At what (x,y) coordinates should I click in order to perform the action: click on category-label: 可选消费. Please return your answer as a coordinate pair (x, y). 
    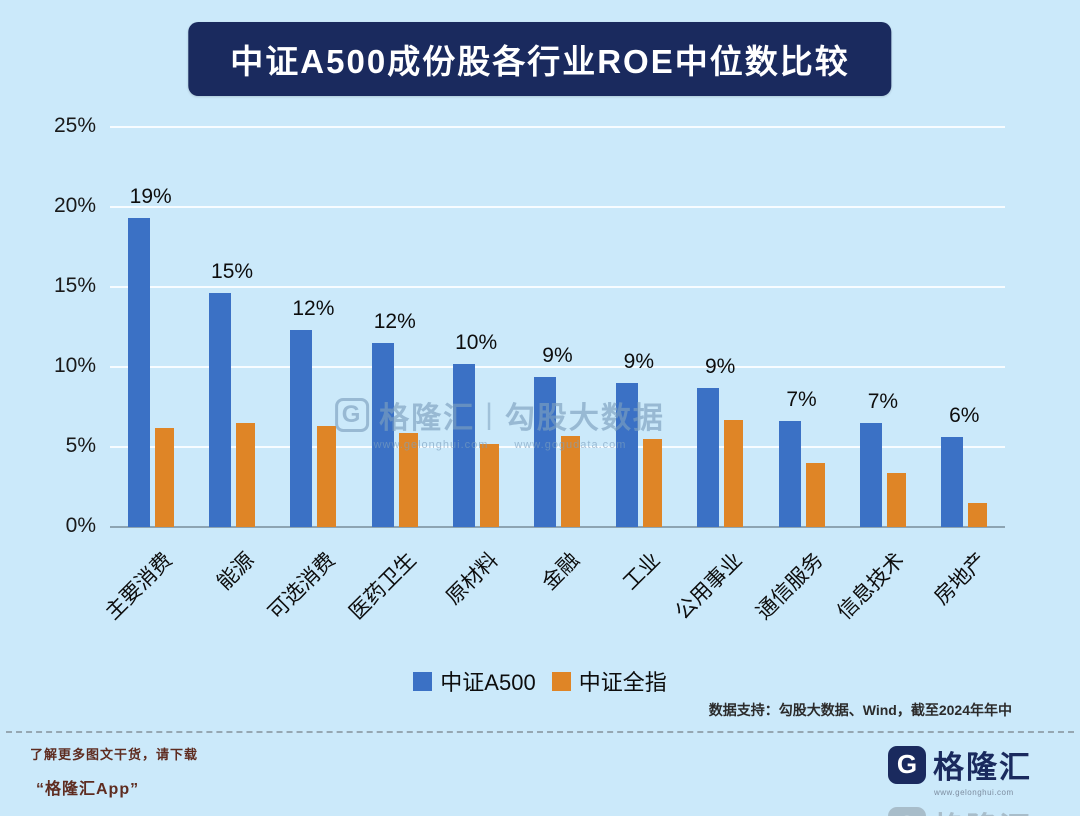
    Looking at the image, I should click on (309, 599).